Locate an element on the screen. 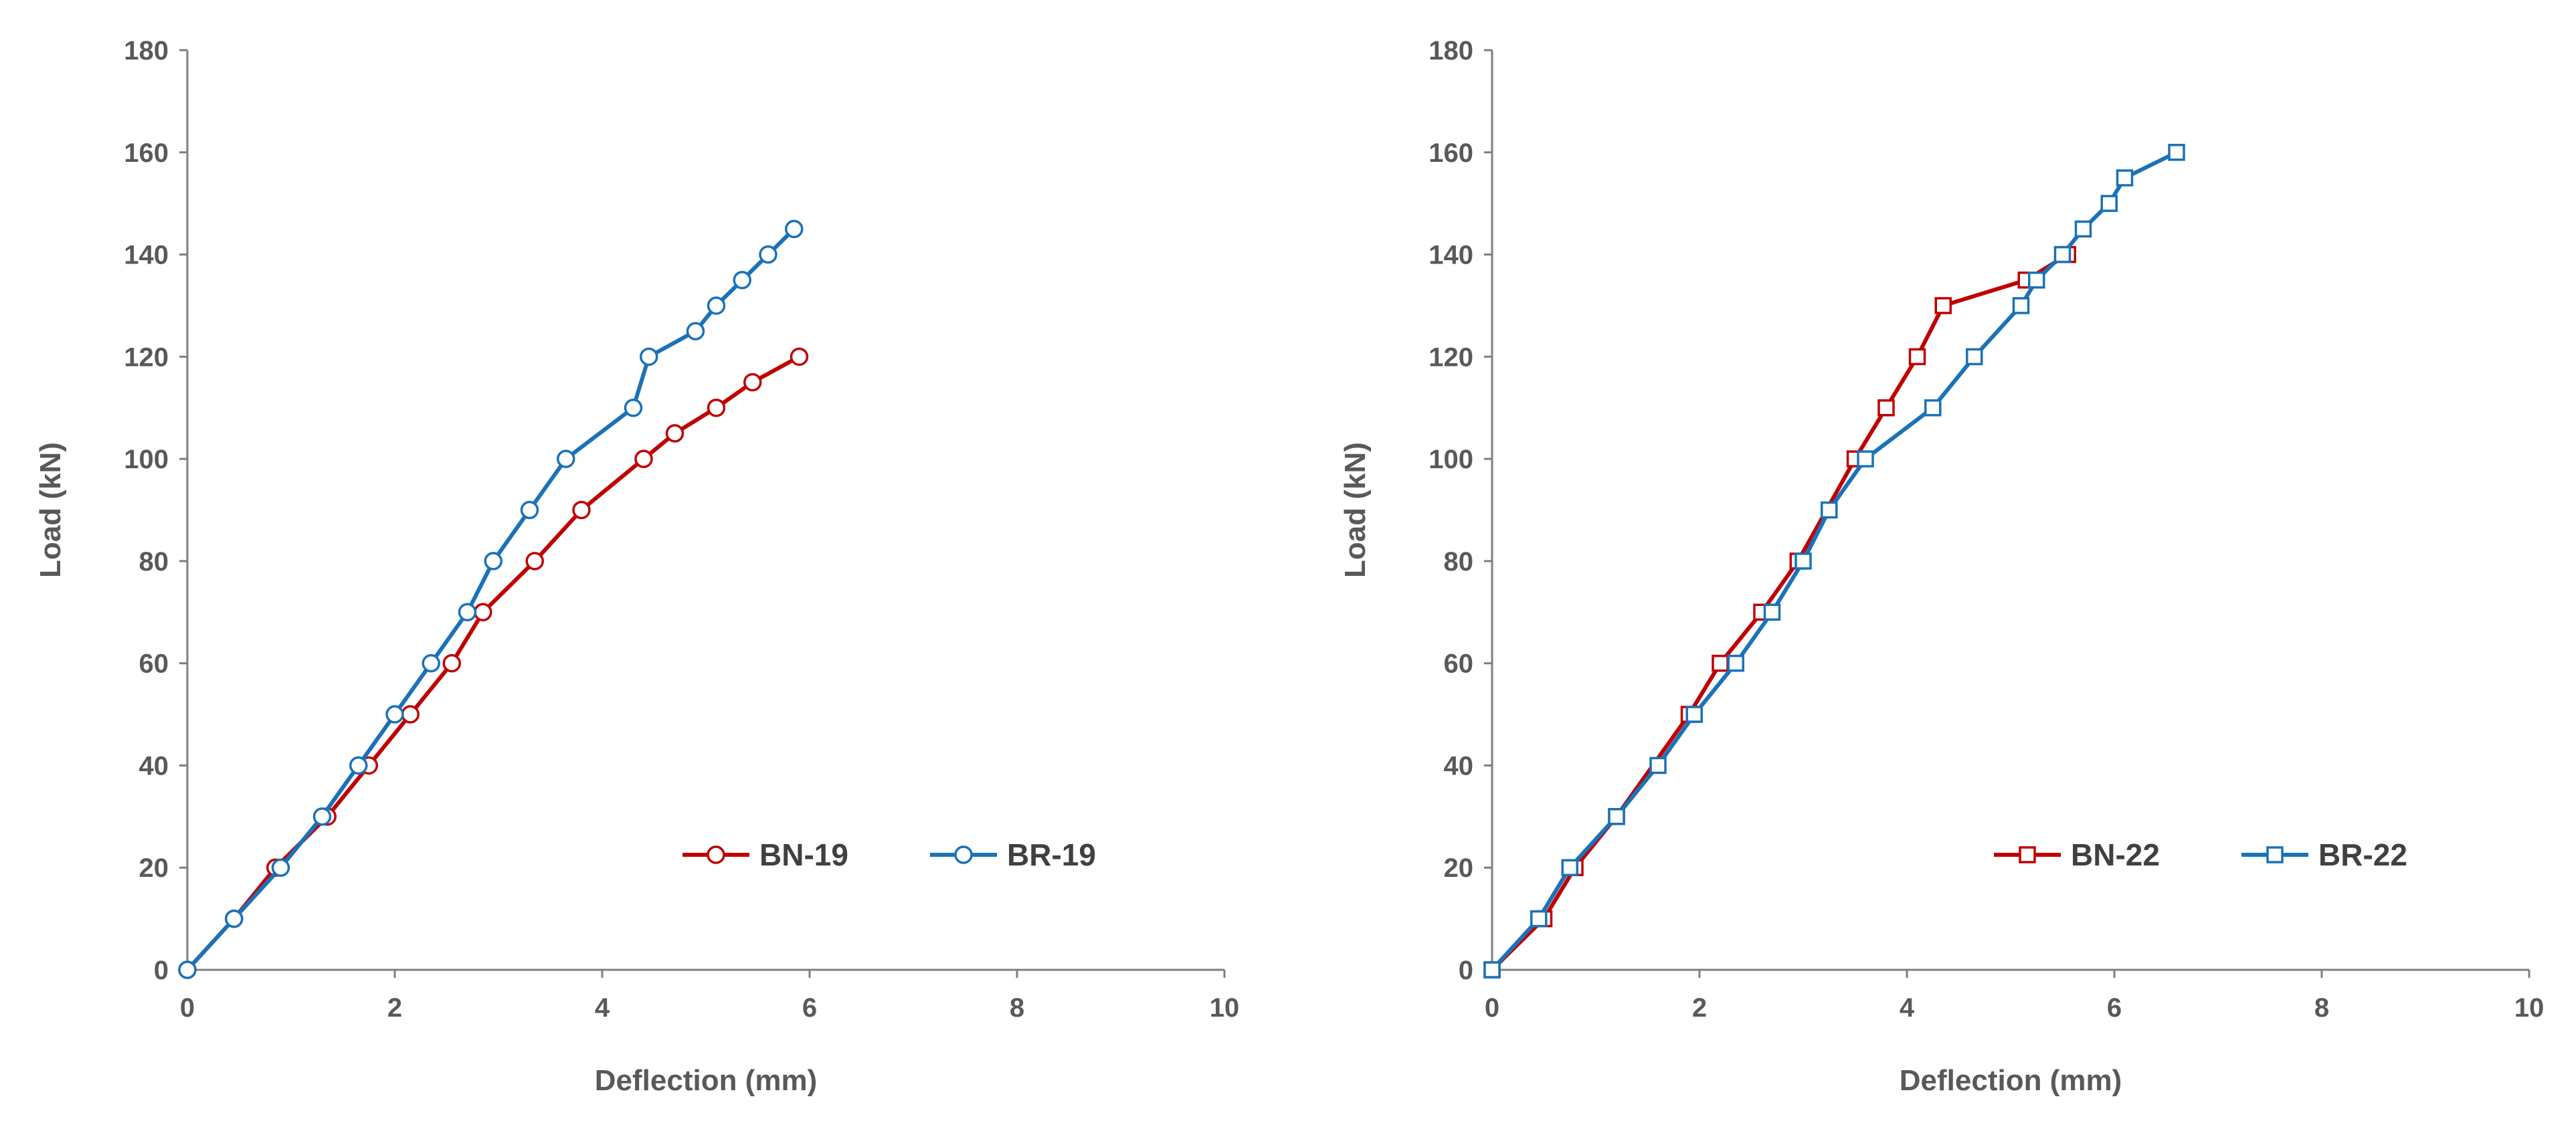 Image resolution: width=2576 pixels, height=1125 pixels. legend-label-br-19: BR-19 is located at coordinates (1051, 854).